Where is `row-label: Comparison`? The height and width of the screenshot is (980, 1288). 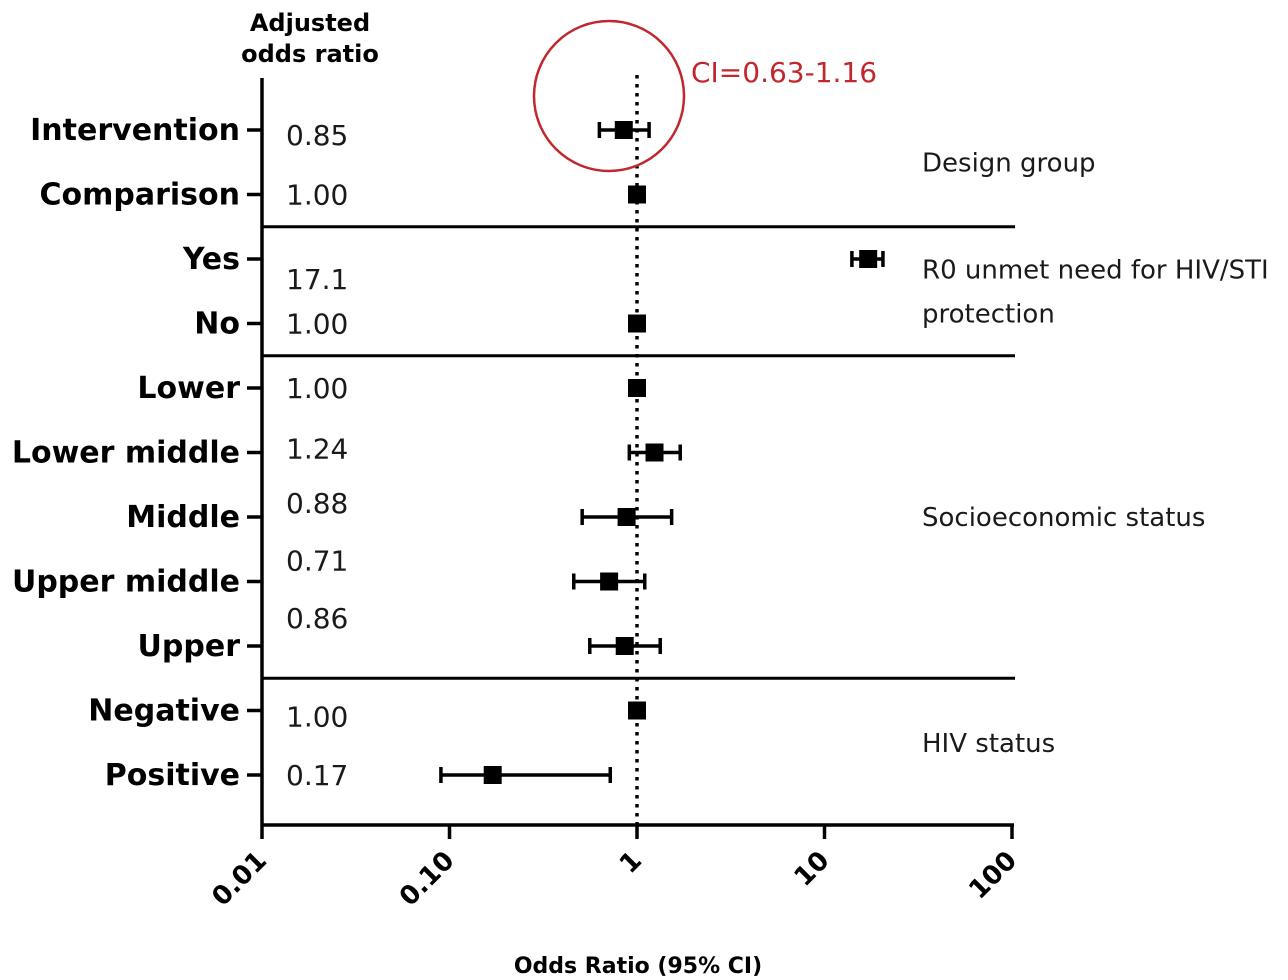 row-label: Comparison is located at coordinates (139, 195).